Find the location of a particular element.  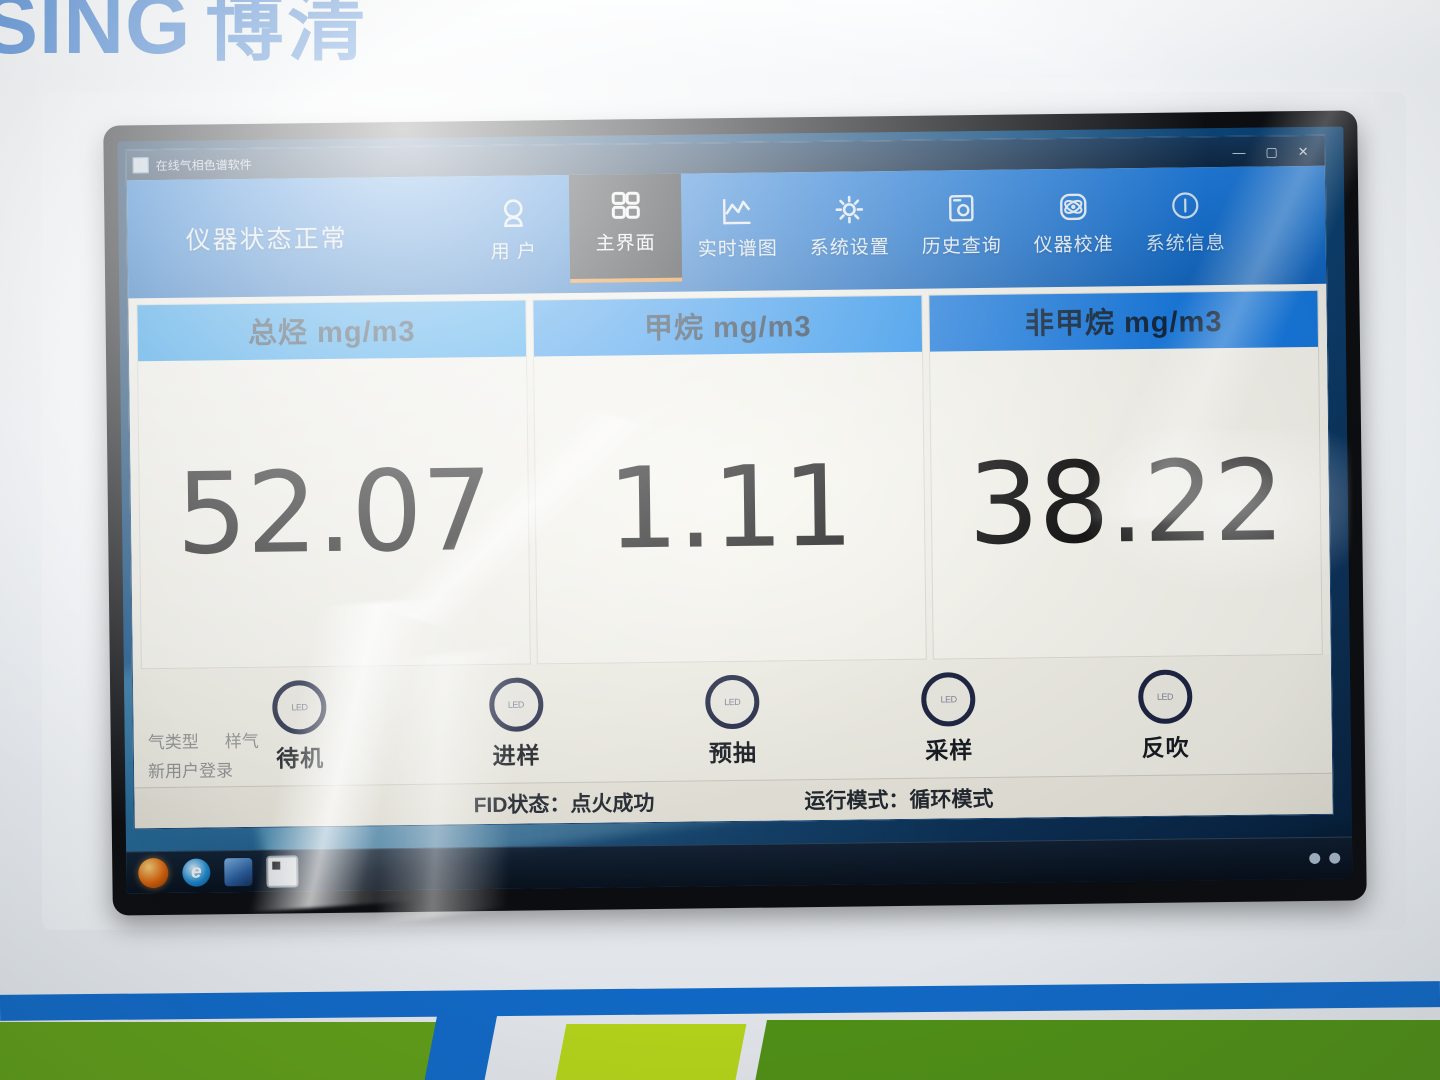

file-explorer-icon is located at coordinates (238, 871).